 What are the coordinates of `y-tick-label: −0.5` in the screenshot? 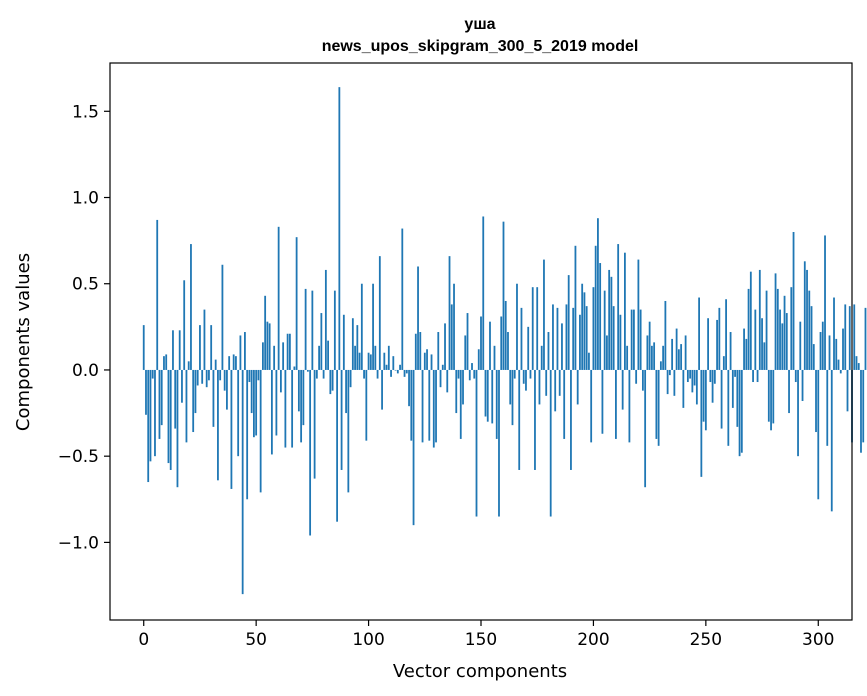 It's located at (78, 457).